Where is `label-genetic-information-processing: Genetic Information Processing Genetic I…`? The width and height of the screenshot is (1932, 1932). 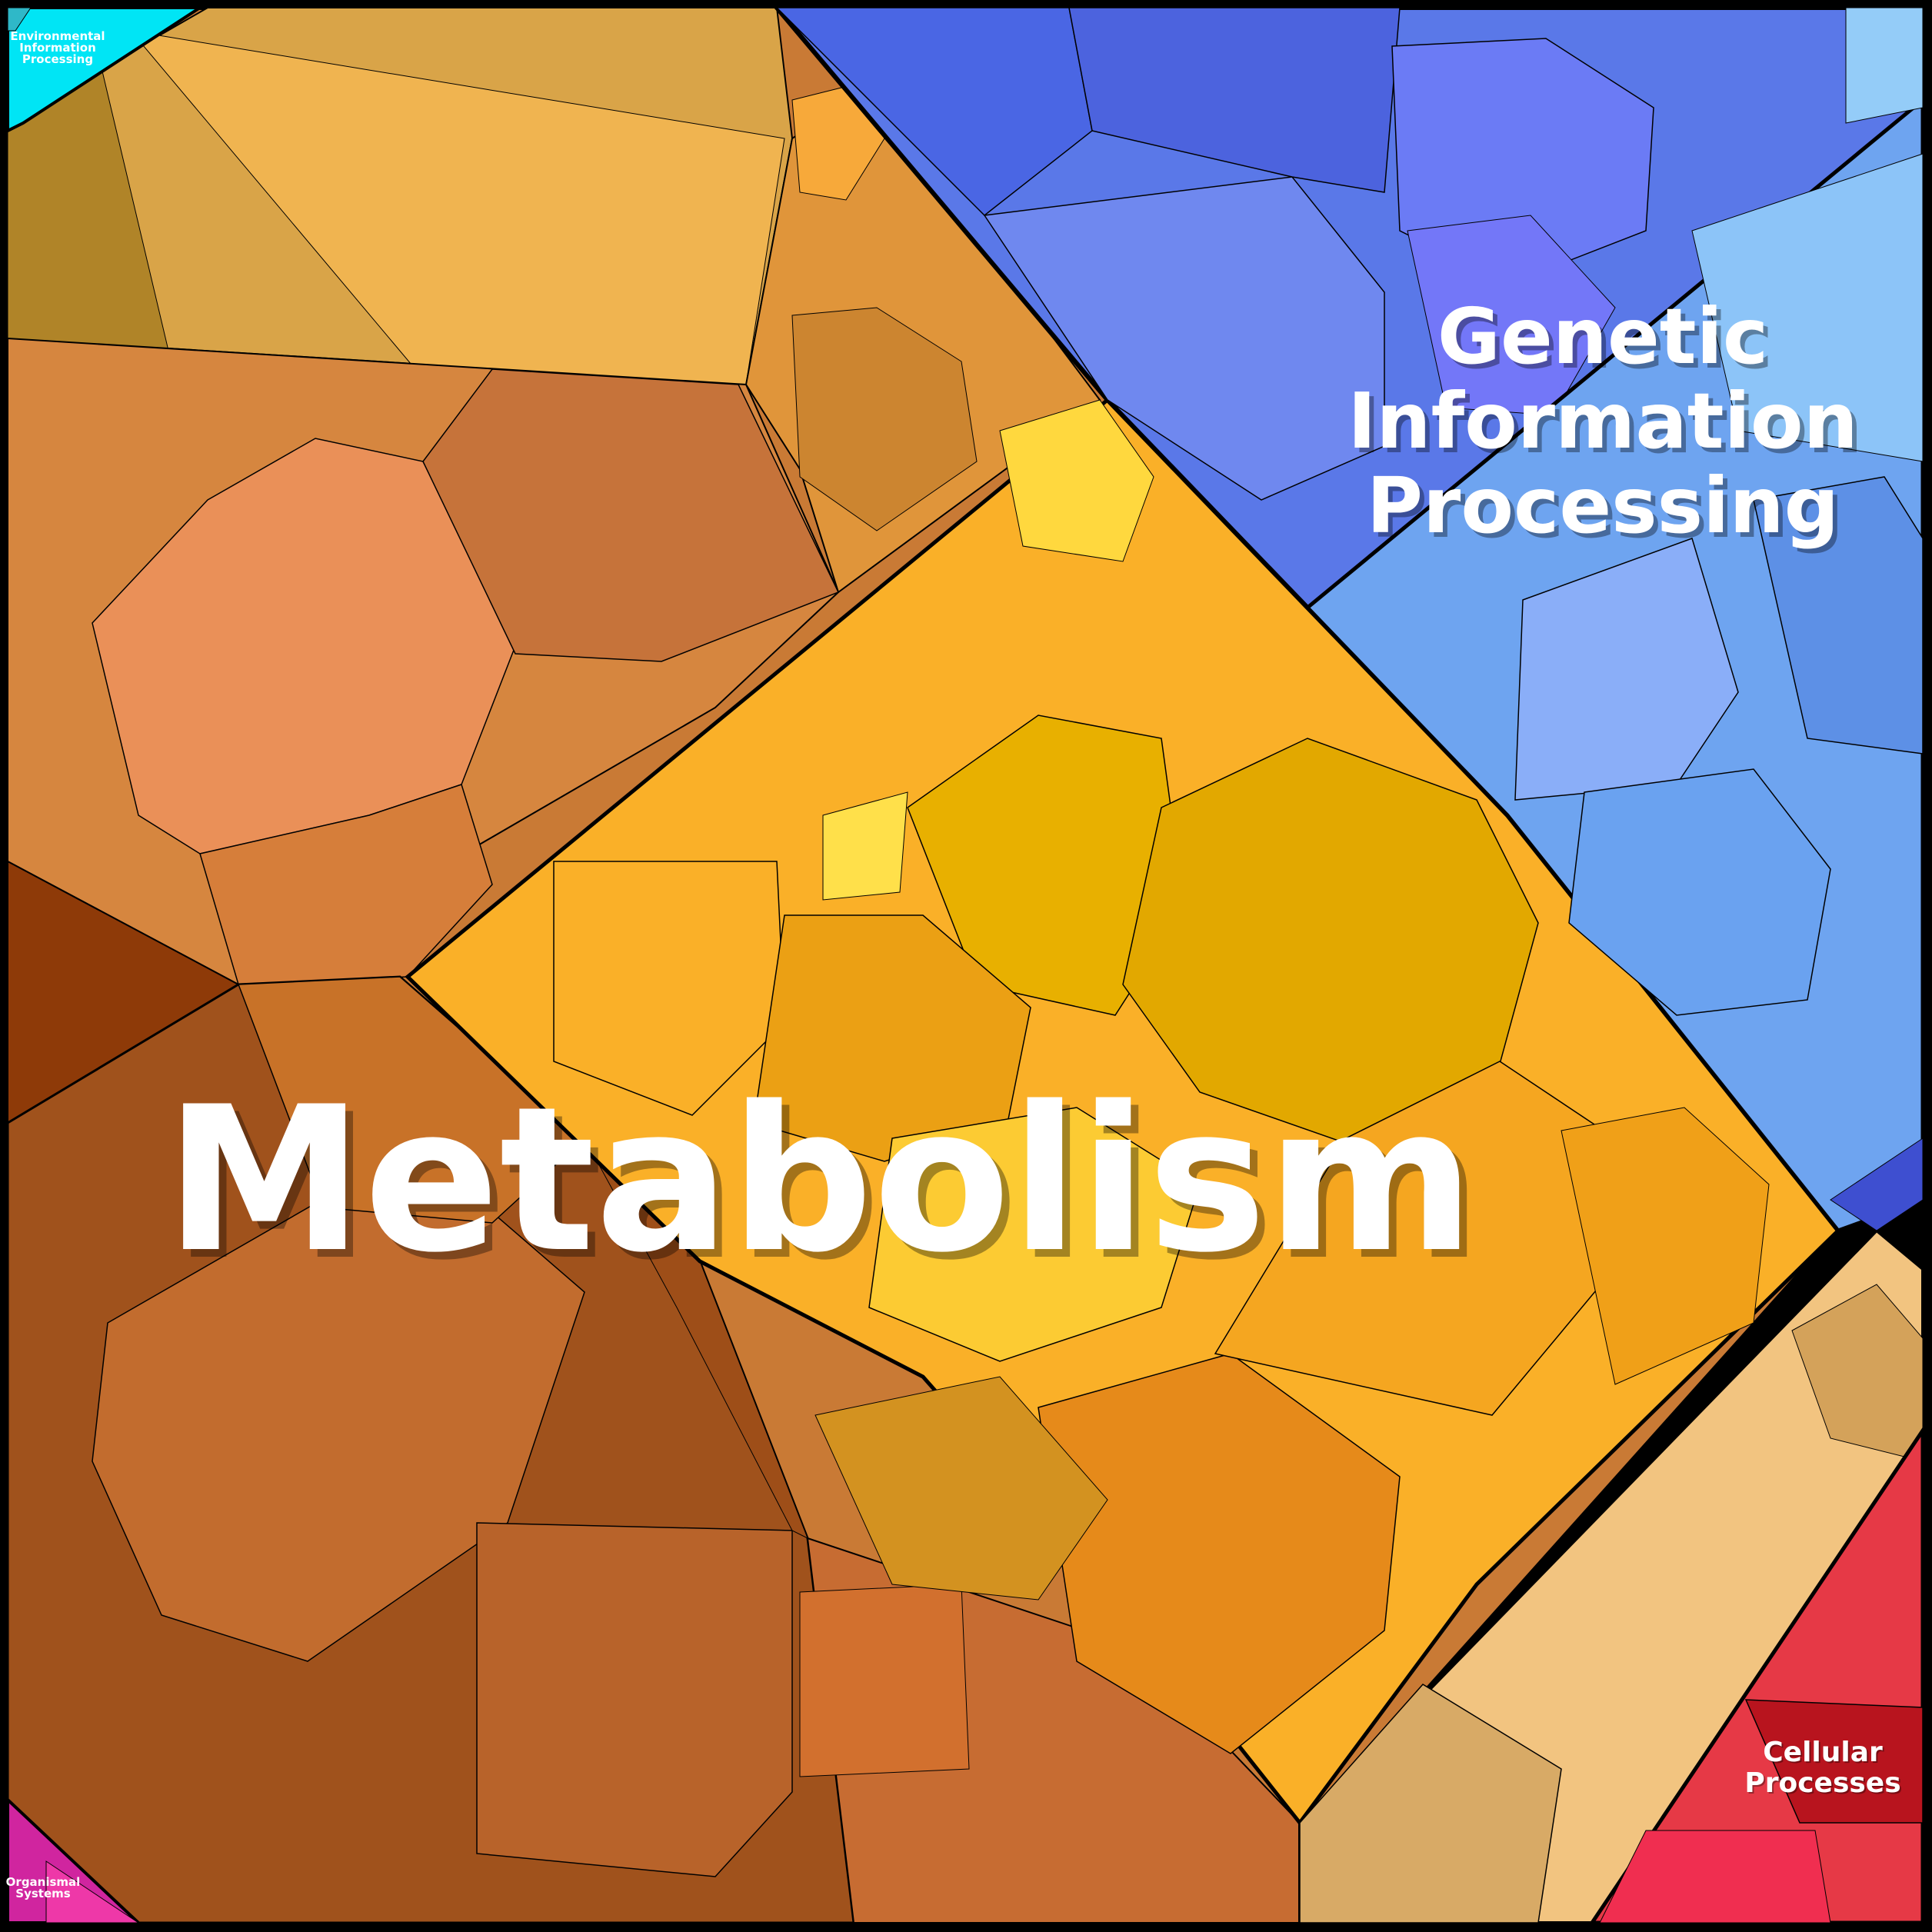
label-genetic-information-processing: Genetic Information Processing Genetic I… is located at coordinates (1605, 423).